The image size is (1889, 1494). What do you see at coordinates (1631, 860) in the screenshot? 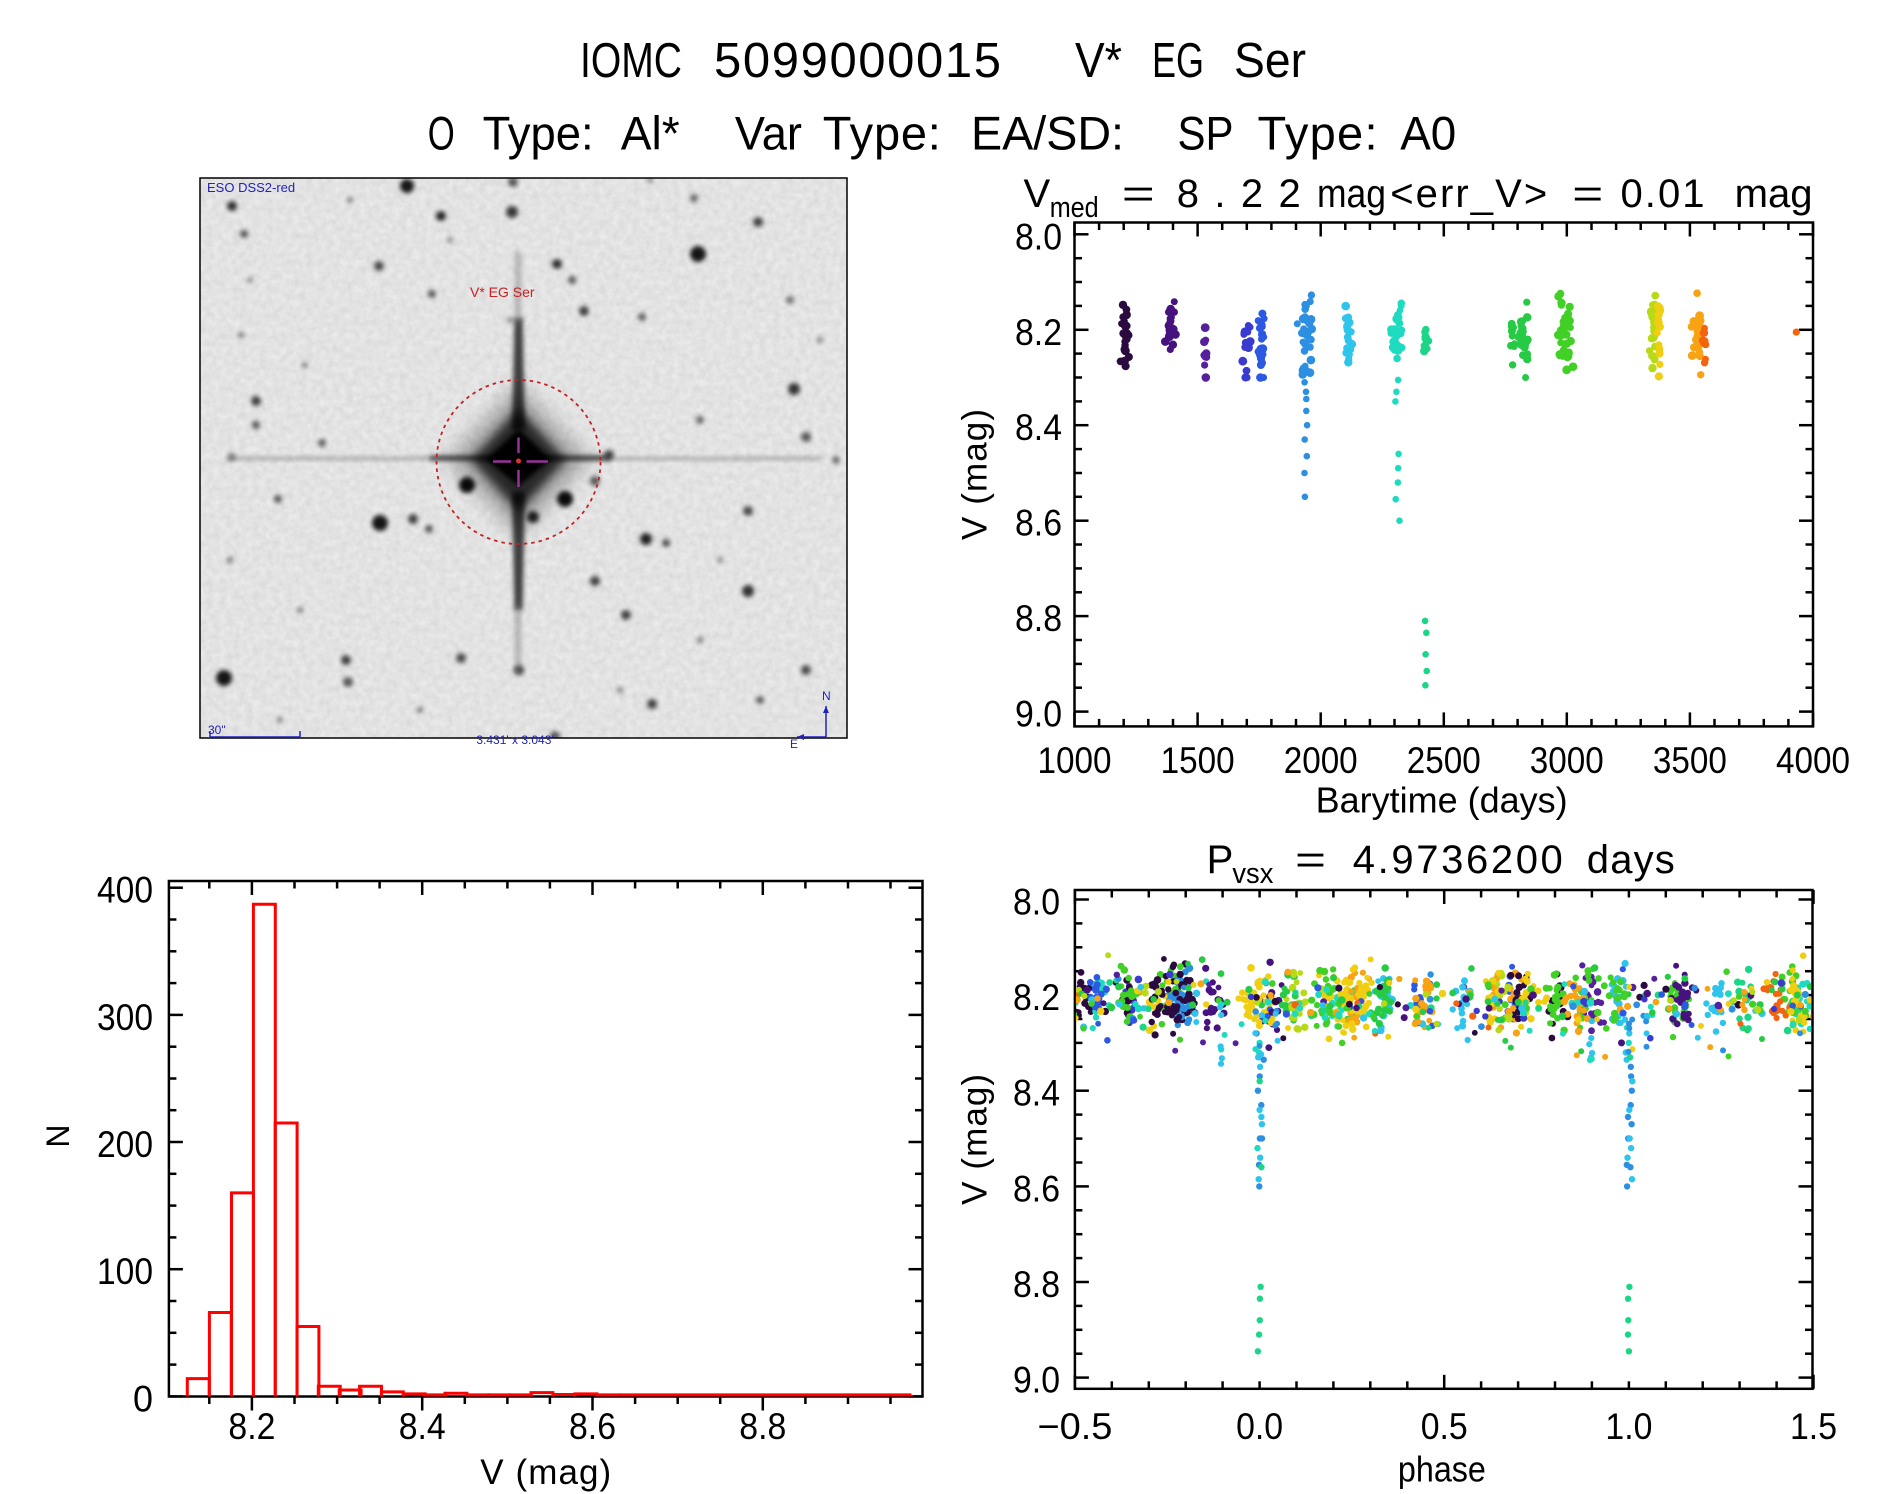
I see `svg-text: days` at bounding box center [1631, 860].